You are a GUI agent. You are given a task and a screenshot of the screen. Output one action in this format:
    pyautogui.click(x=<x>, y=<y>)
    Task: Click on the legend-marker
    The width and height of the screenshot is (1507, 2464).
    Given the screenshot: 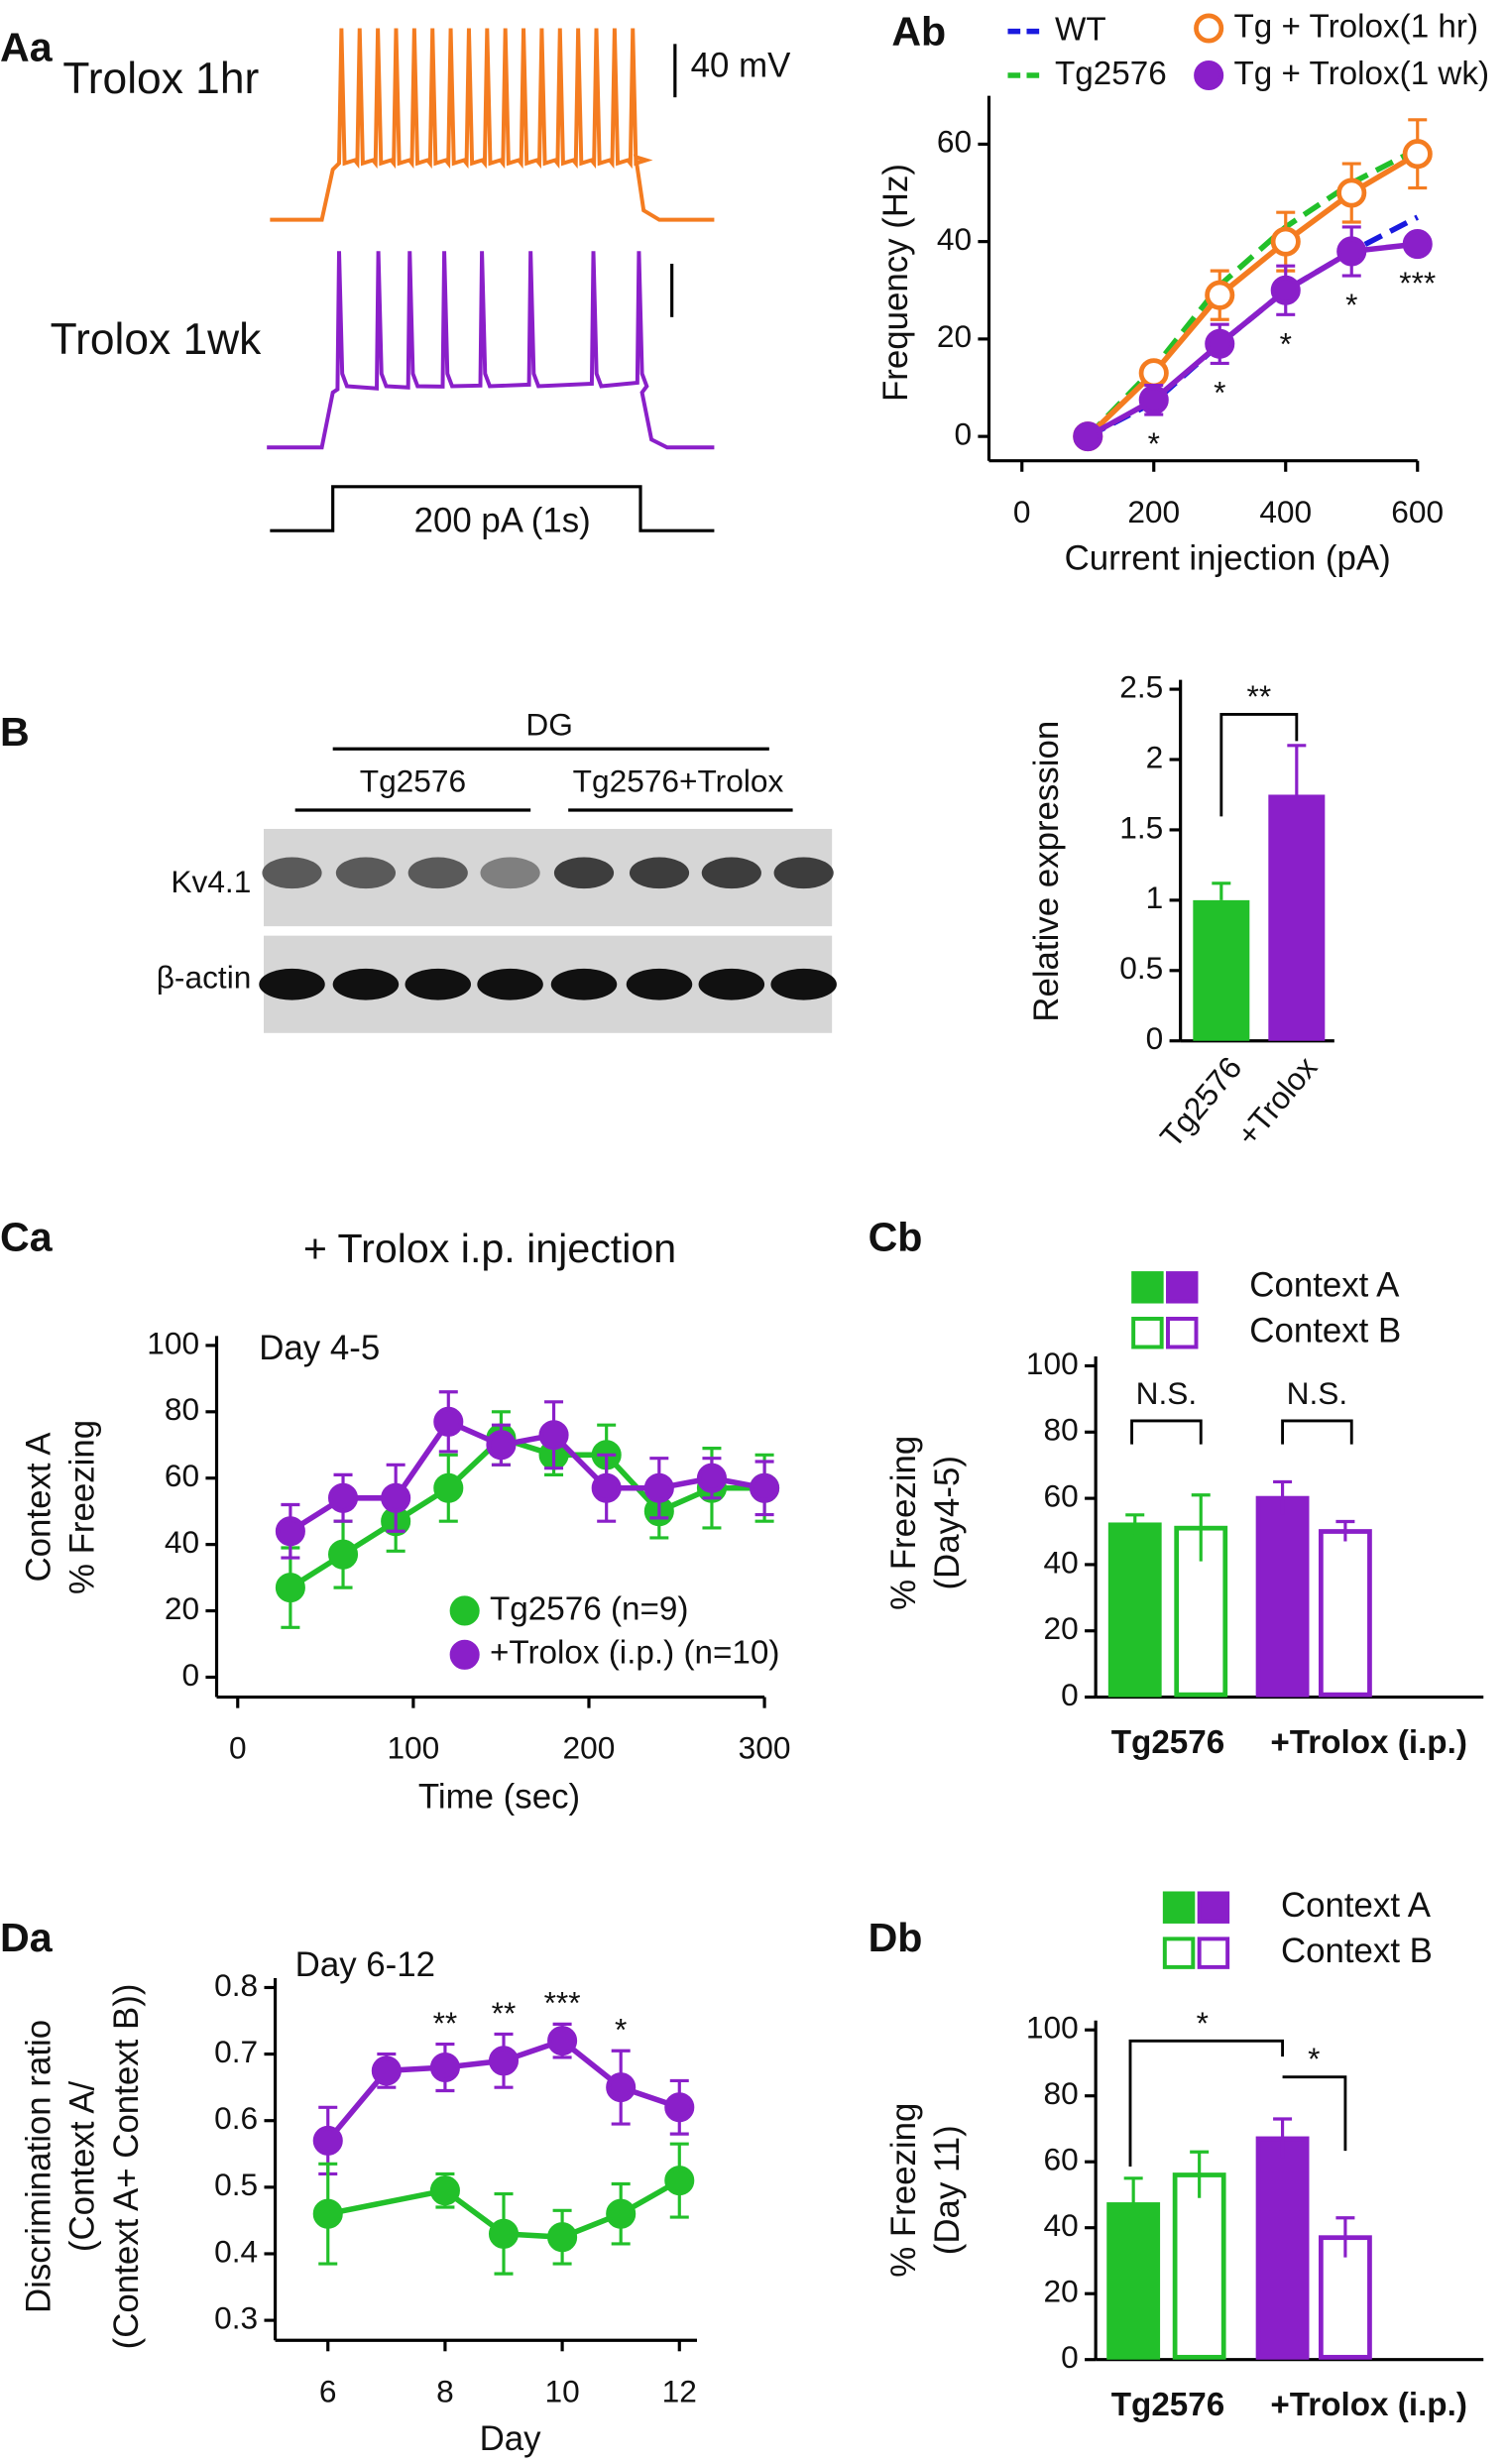 What is the action you would take?
    pyautogui.click(x=464, y=1654)
    